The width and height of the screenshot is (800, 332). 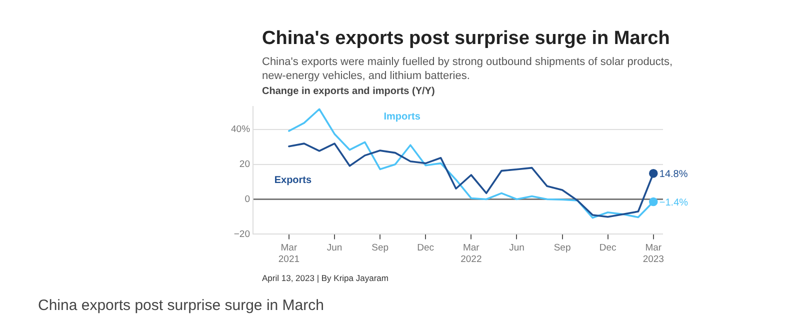 What do you see at coordinates (289, 253) in the screenshot?
I see `x-tick-label: Mar 2021` at bounding box center [289, 253].